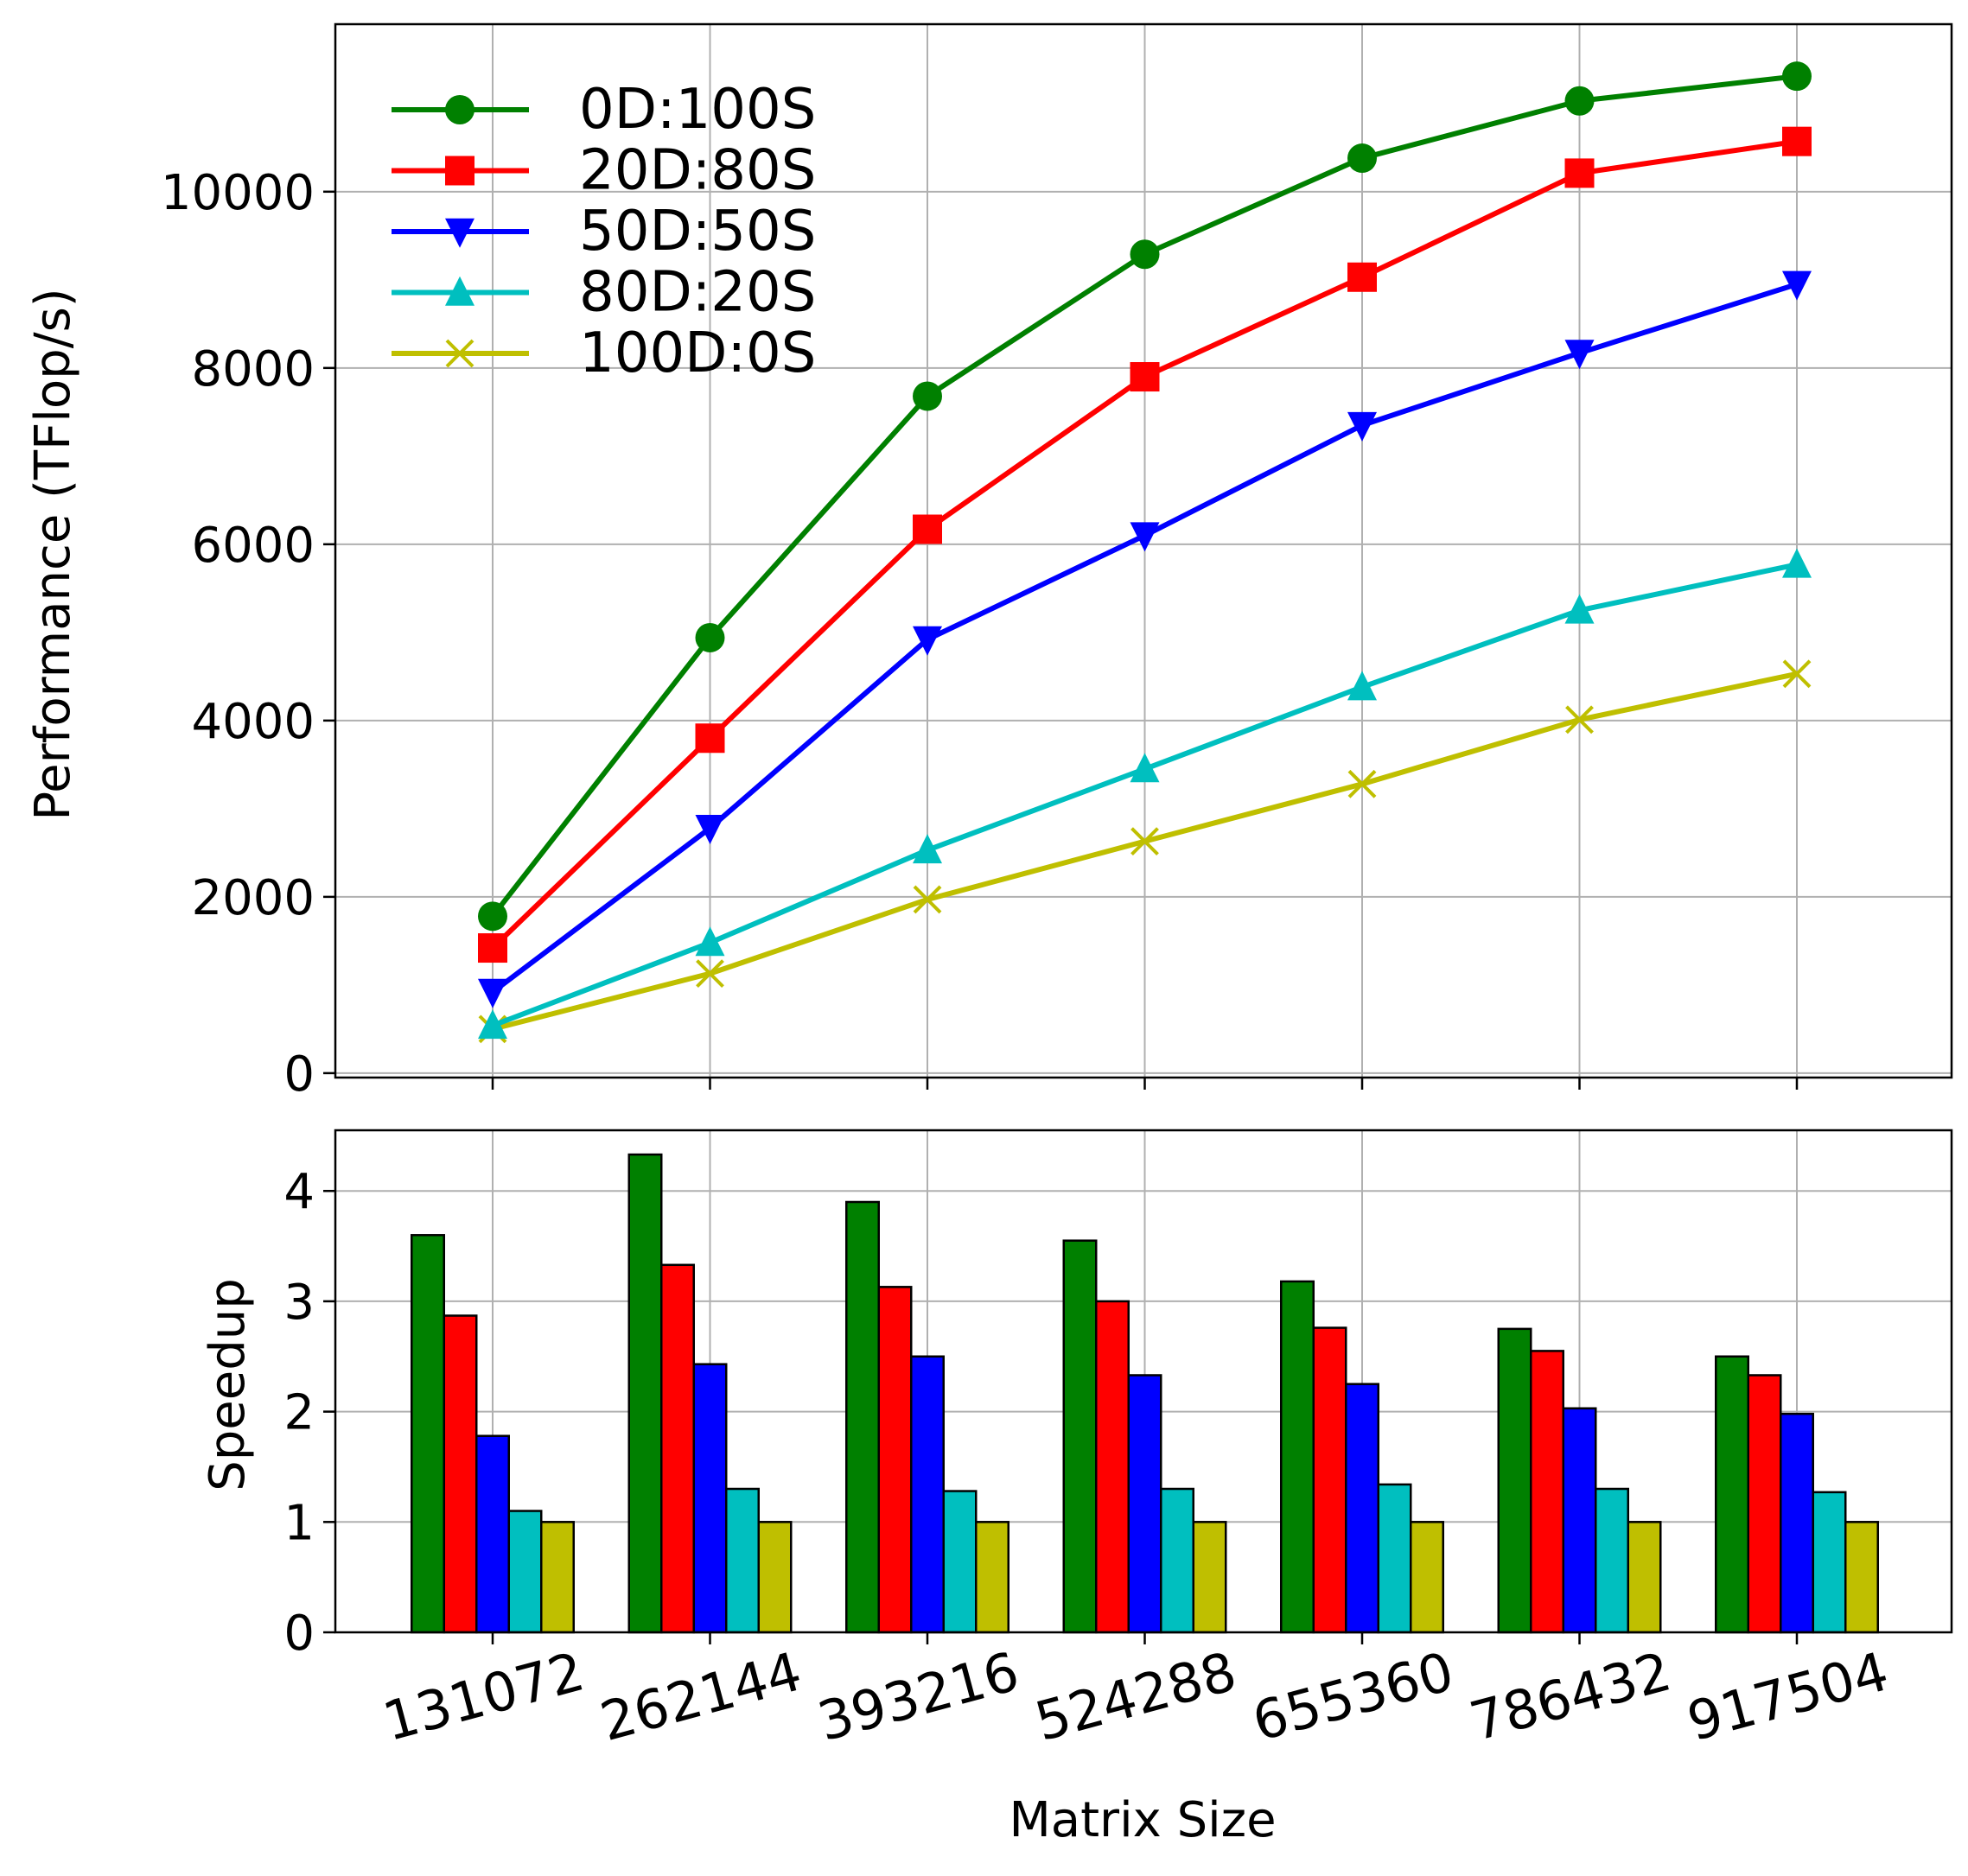 This screenshot has height=1876, width=1968. Describe the element at coordinates (697, 110) in the screenshot. I see `legend-label: 0D:100S` at that location.